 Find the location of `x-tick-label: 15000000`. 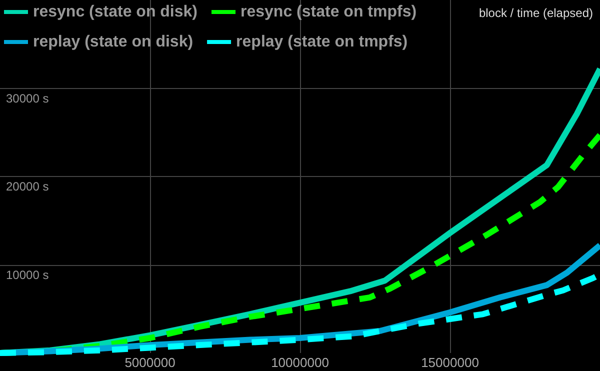

x-tick-label: 15000000 is located at coordinates (450, 362).